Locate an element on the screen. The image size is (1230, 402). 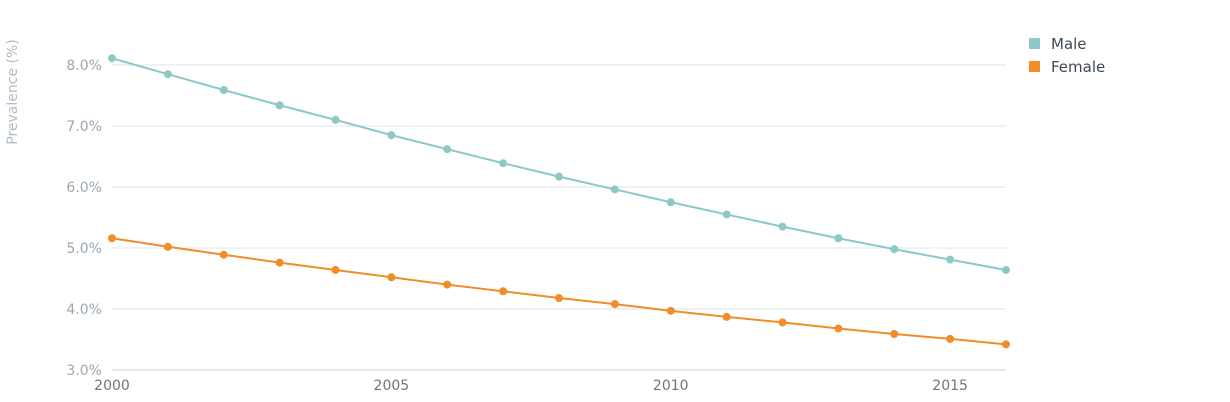
y-axis-label: Prevalence (%) is located at coordinates (13, 92).